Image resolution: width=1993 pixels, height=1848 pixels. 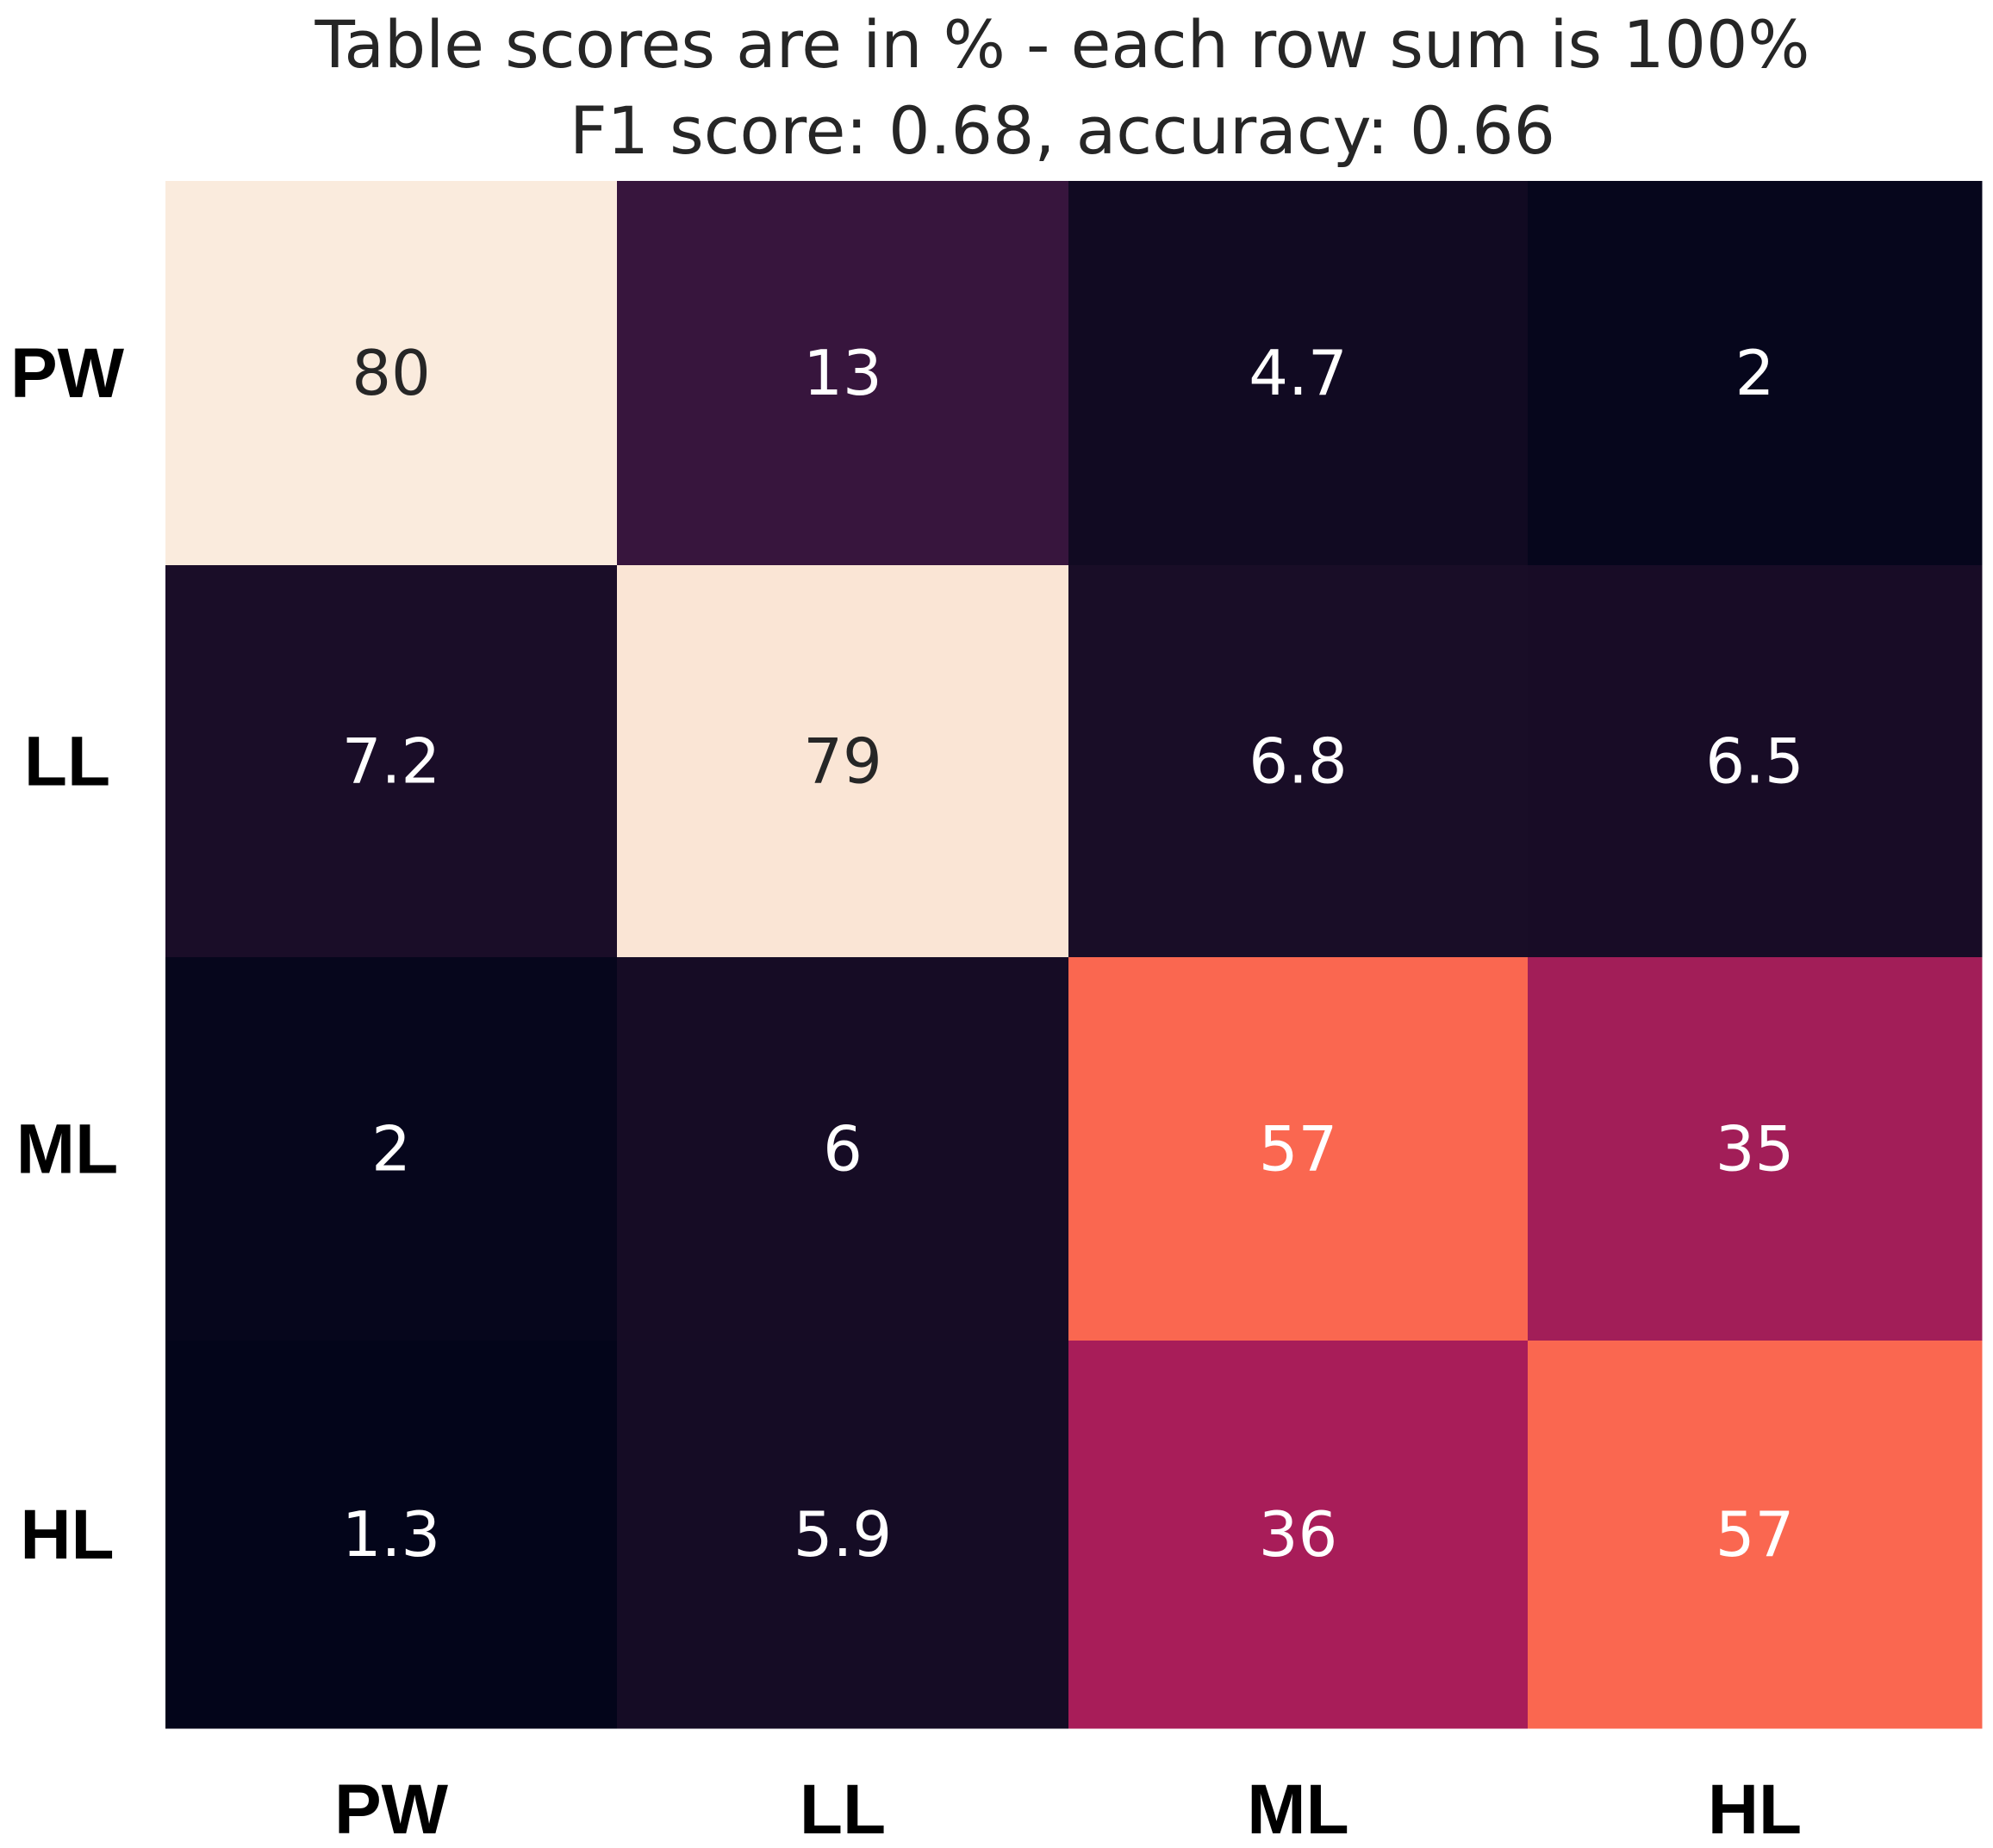 I want to click on heatmap-cell-hl-ll, so click(x=843, y=1535).